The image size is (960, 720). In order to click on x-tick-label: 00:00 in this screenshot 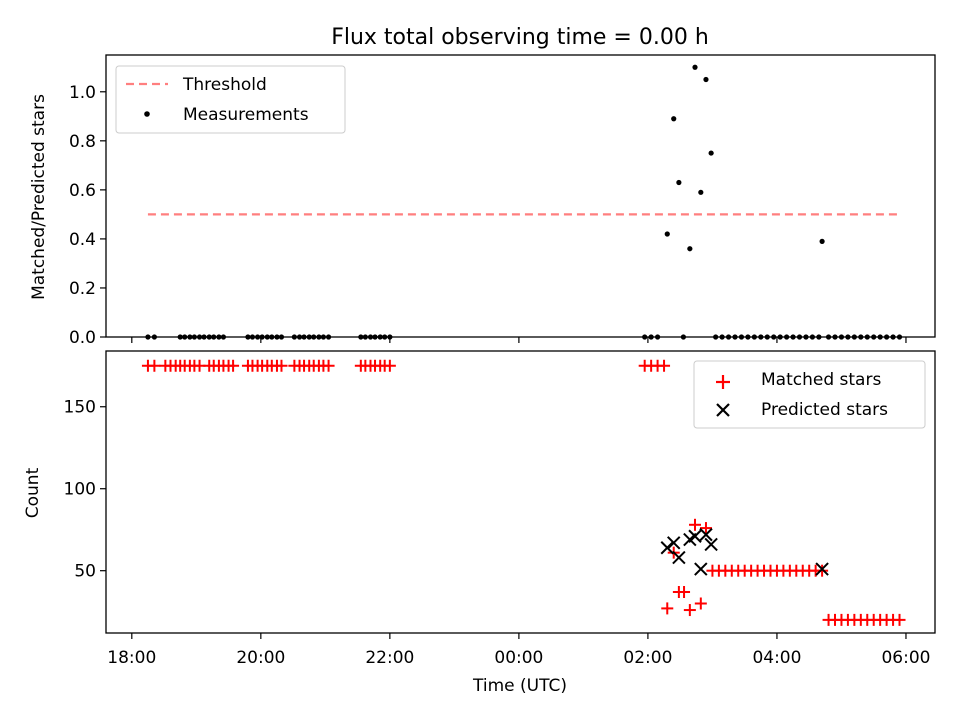, I will do `click(518, 658)`.